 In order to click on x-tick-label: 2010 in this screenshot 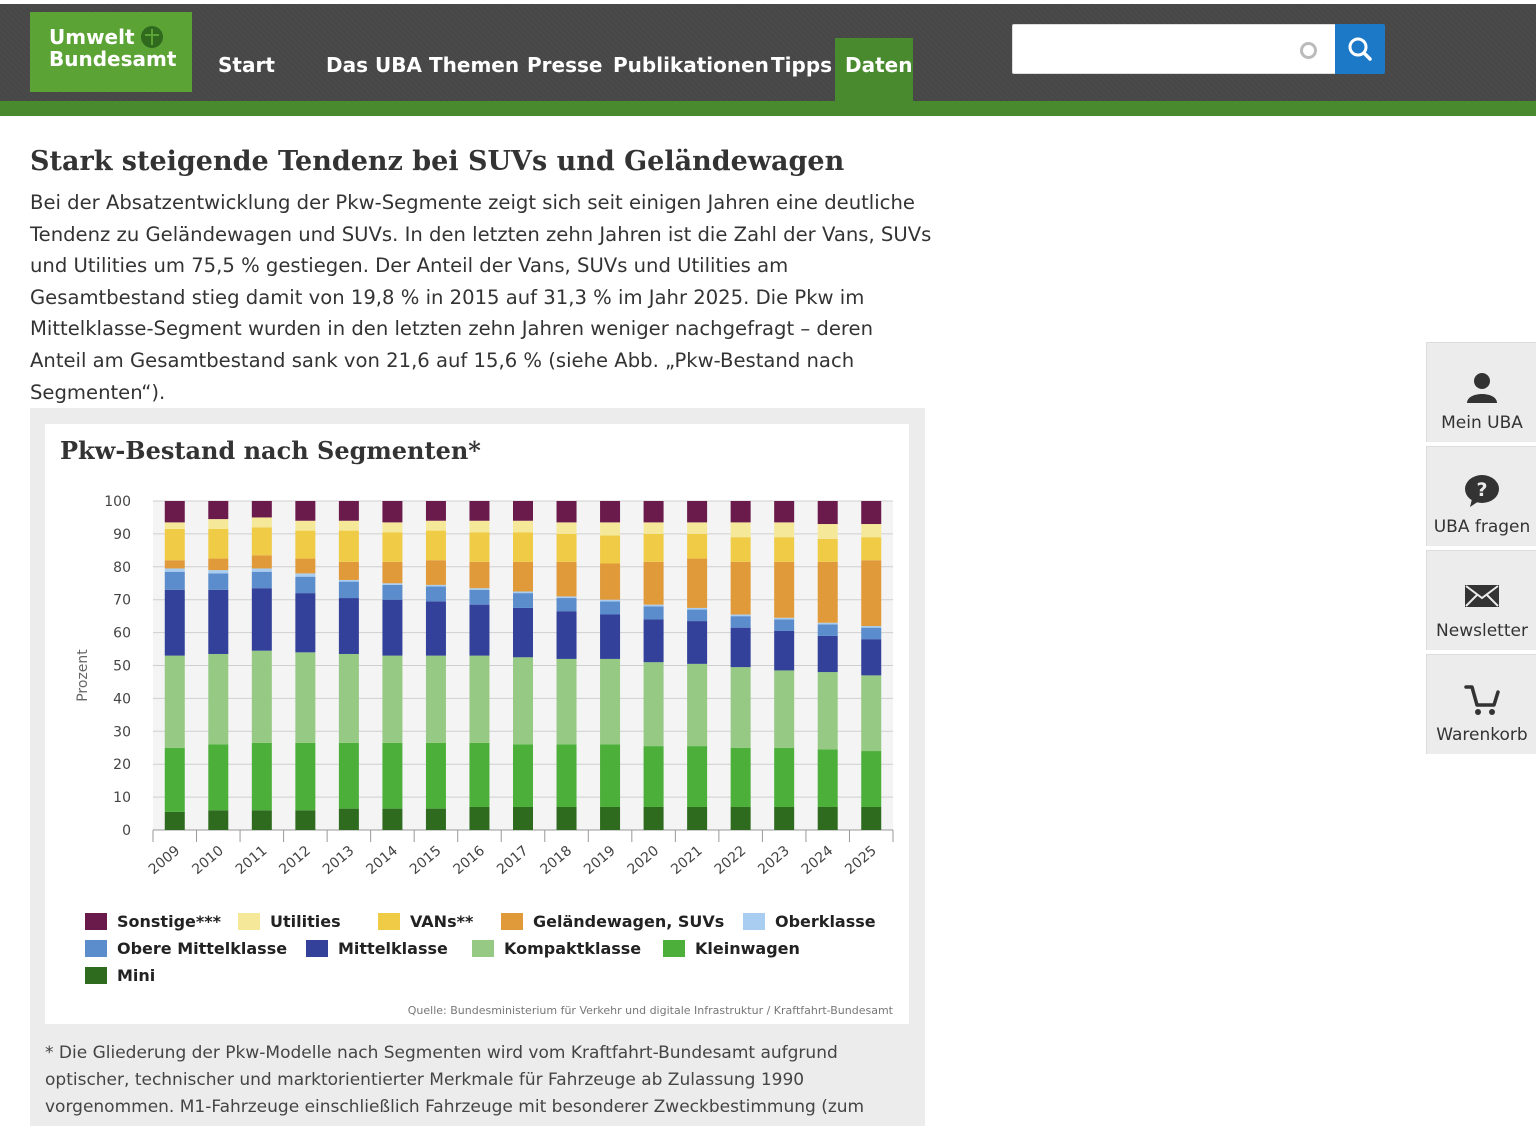, I will do `click(208, 860)`.